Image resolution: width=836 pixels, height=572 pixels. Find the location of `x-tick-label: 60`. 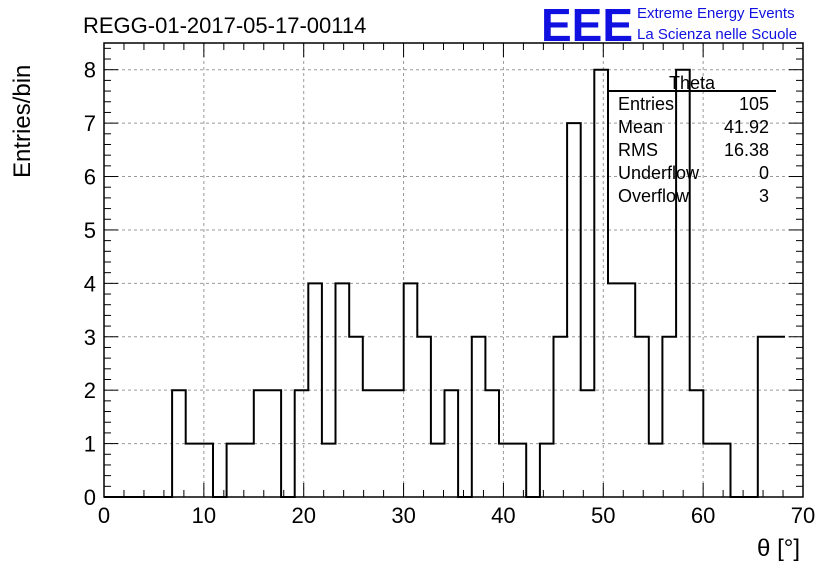

x-tick-label: 60 is located at coordinates (703, 515).